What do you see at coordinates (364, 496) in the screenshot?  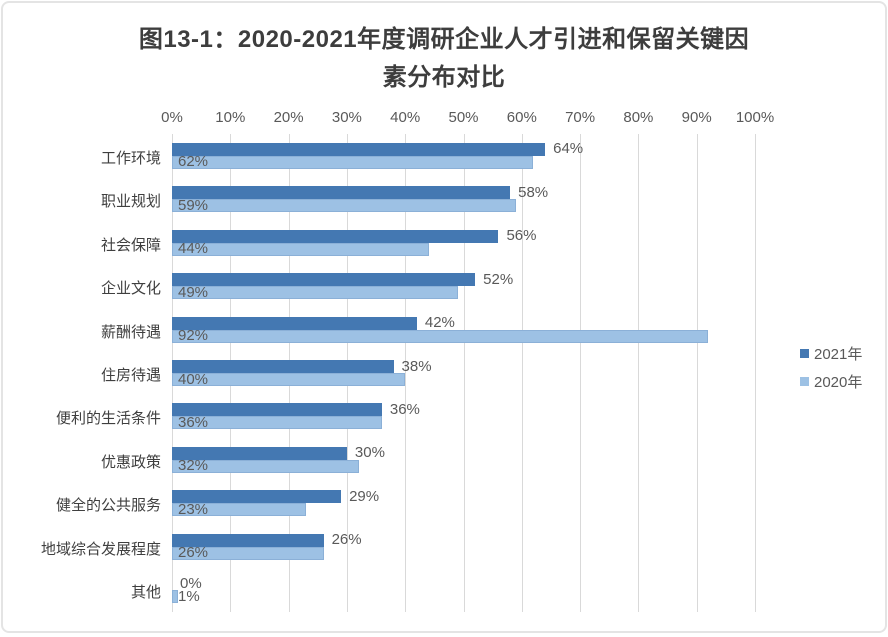 I see `value-label-2021: 29%` at bounding box center [364, 496].